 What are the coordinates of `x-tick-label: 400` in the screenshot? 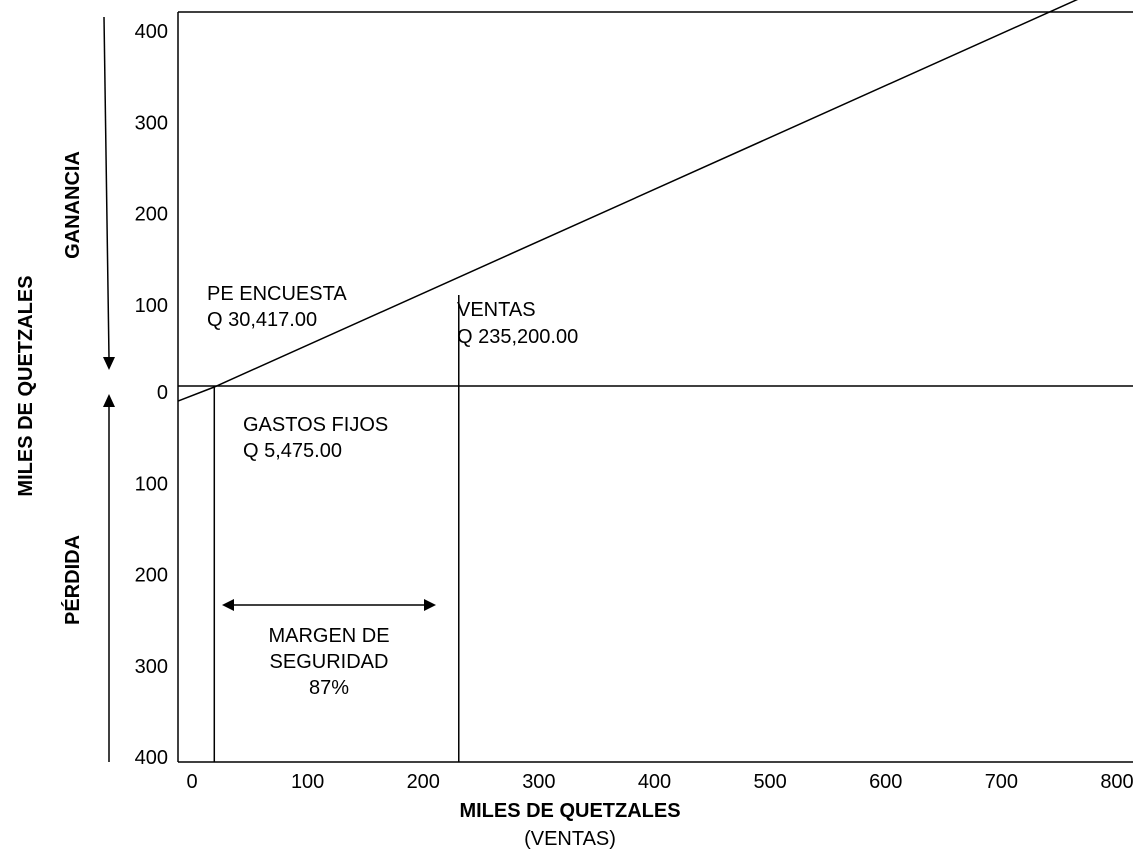 It's located at (654, 782).